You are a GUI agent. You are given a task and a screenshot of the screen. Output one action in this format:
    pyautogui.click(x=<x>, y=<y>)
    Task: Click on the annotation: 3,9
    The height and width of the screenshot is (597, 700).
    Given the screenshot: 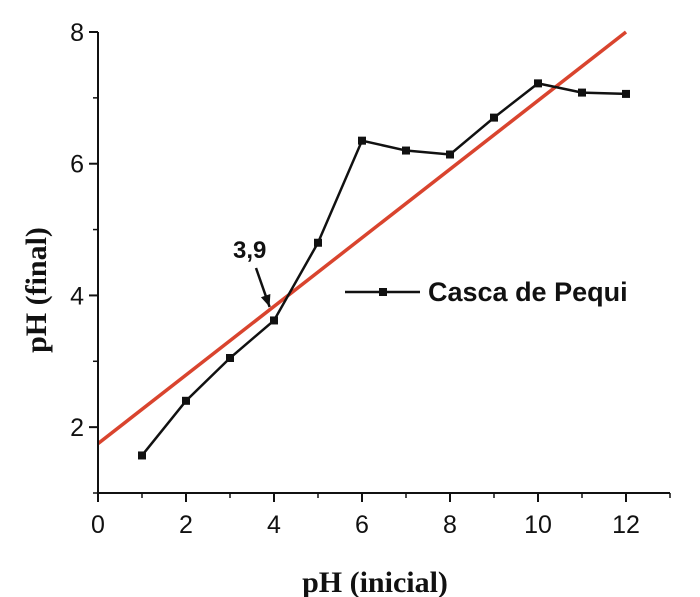 What is the action you would take?
    pyautogui.click(x=252, y=272)
    